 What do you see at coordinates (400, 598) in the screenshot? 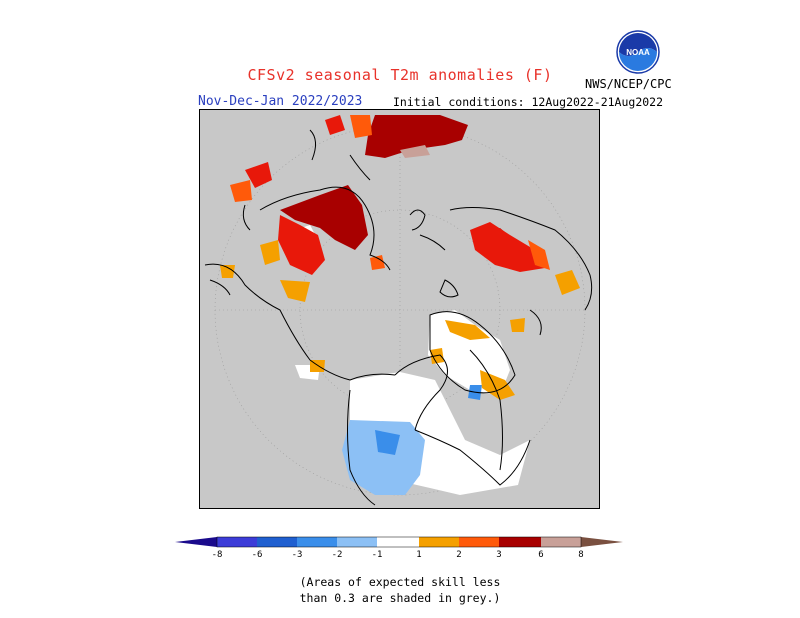
I see `footnote-line-2: than 0.3 are shaded in grey.)` at bounding box center [400, 598].